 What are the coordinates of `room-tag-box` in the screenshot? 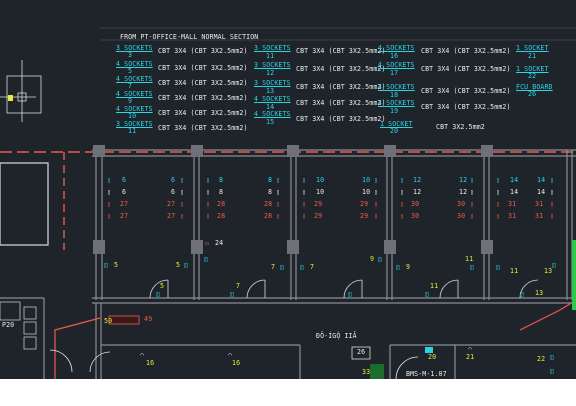 It's located at (361, 353).